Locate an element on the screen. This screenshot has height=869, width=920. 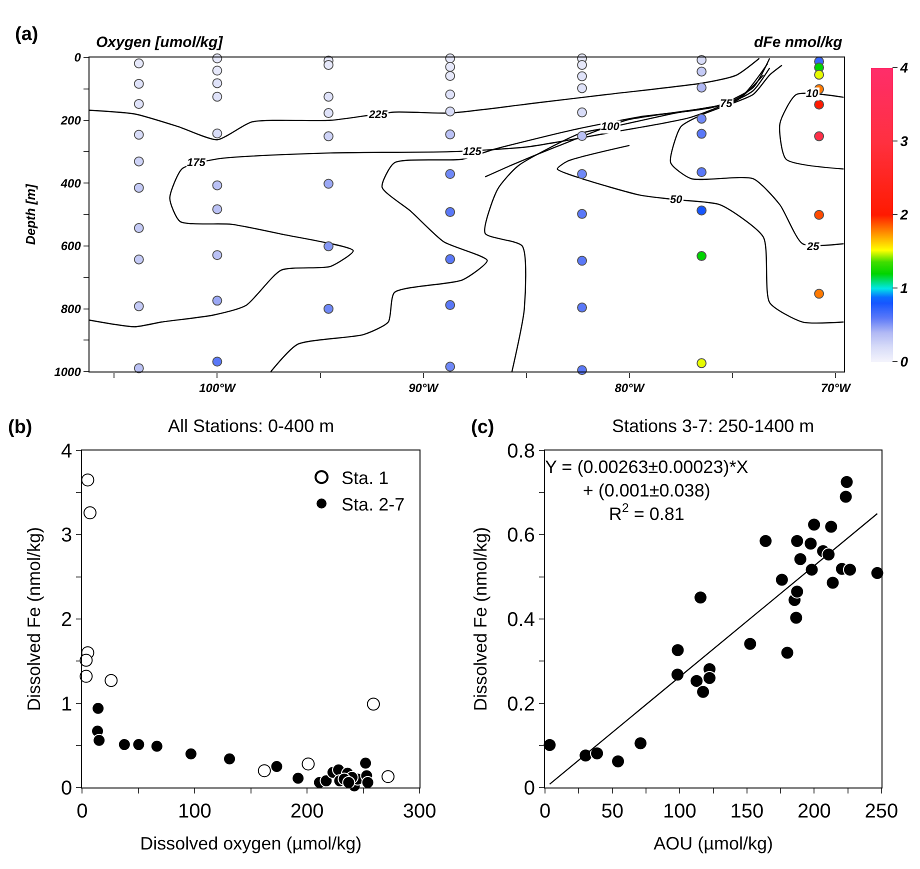
x-tick-label: 80°W is located at coordinates (630, 388).